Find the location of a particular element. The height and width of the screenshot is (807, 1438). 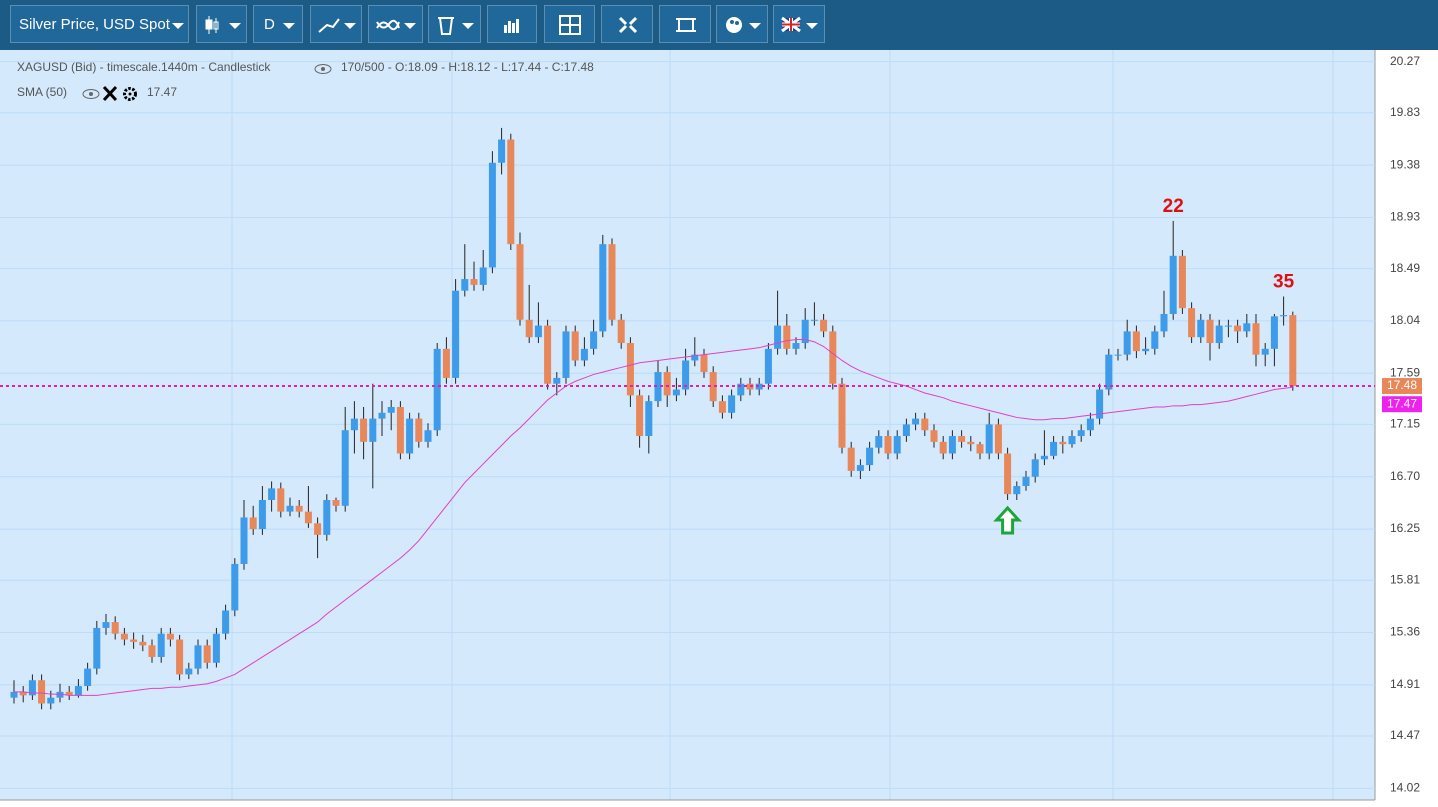

crosshair-button is located at coordinates (569, 24).